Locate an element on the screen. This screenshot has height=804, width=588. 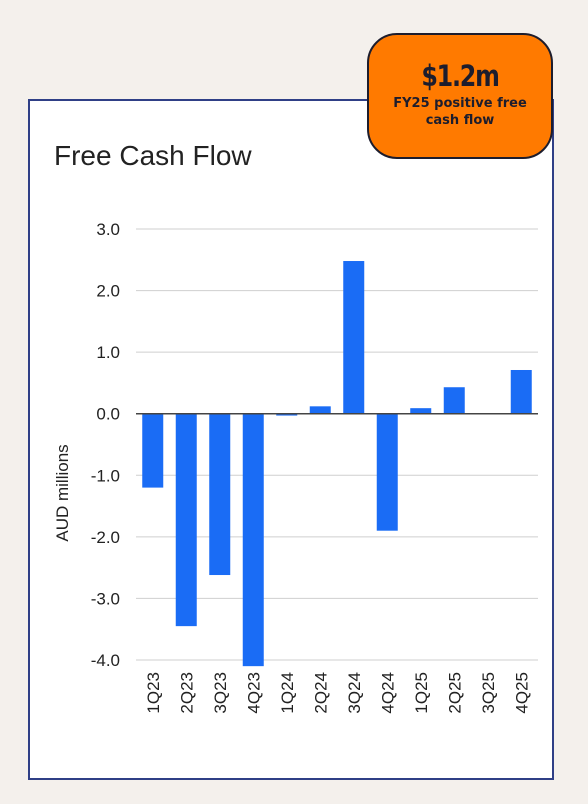
y-tick-label: -3.0 is located at coordinates (105, 598).